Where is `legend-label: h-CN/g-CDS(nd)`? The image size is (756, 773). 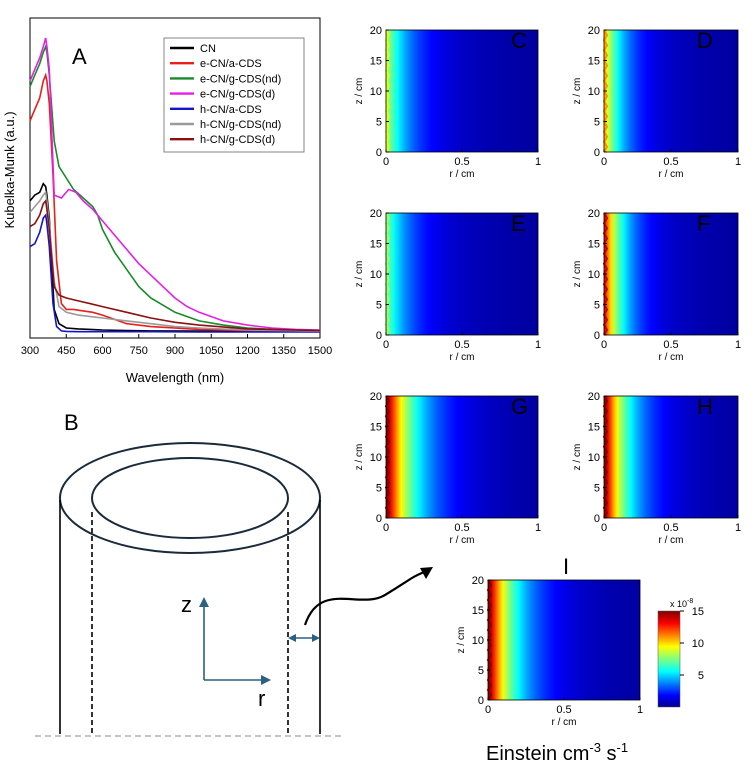 legend-label: h-CN/g-CDS(nd) is located at coordinates (240, 125).